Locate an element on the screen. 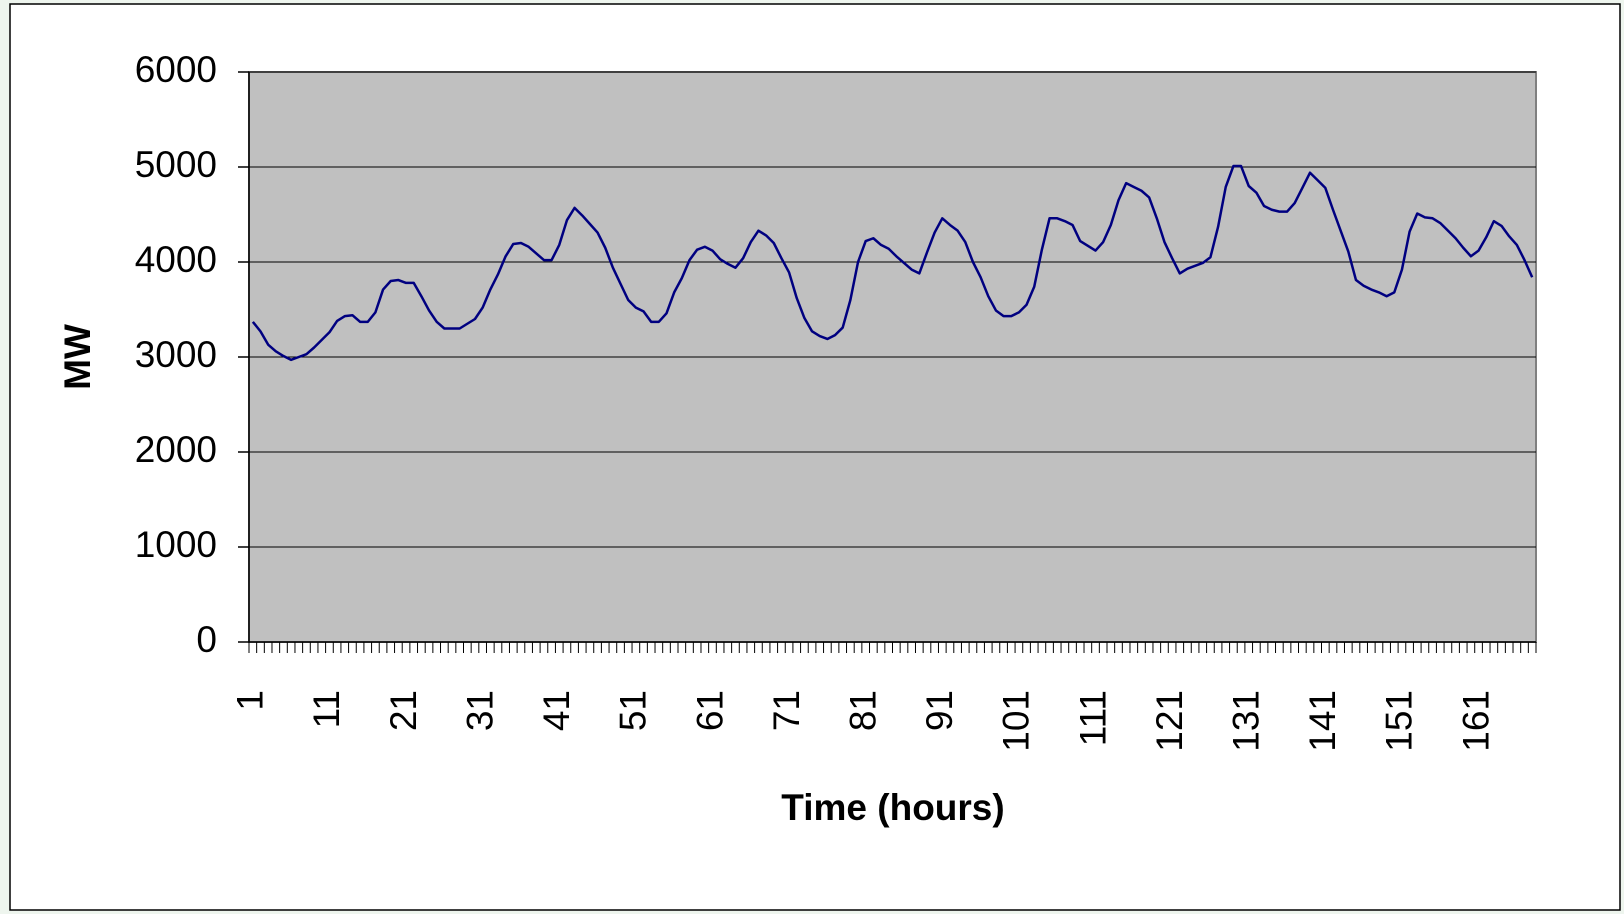  x-axis-label: Time (hours) is located at coordinates (892, 807).